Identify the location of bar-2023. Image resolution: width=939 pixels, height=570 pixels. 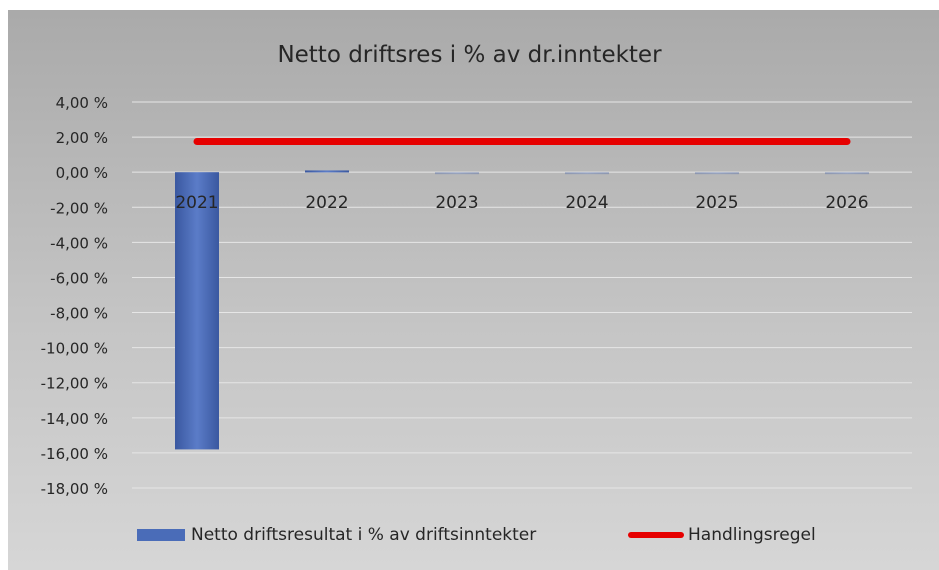
(457, 173).